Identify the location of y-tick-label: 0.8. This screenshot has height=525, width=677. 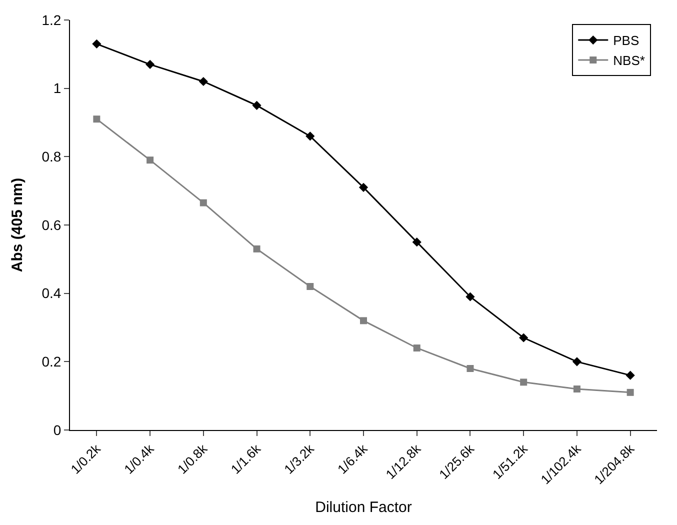
(52, 156).